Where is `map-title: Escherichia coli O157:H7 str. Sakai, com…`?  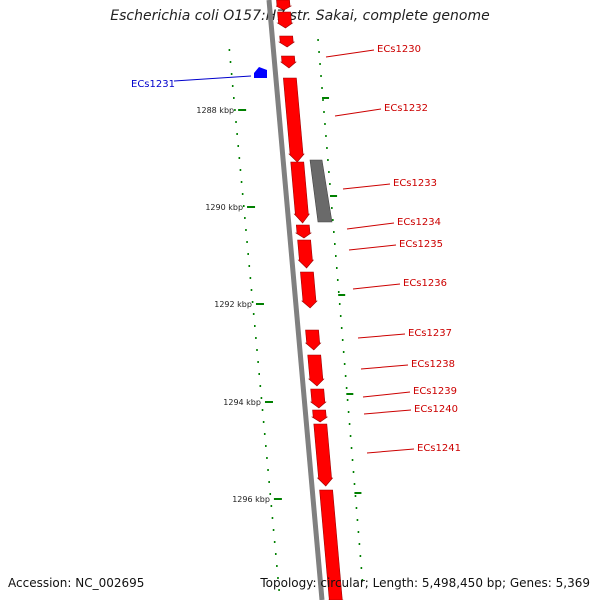 map-title: Escherichia coli O157:H7 str. Sakai, com… is located at coordinates (300, 16).